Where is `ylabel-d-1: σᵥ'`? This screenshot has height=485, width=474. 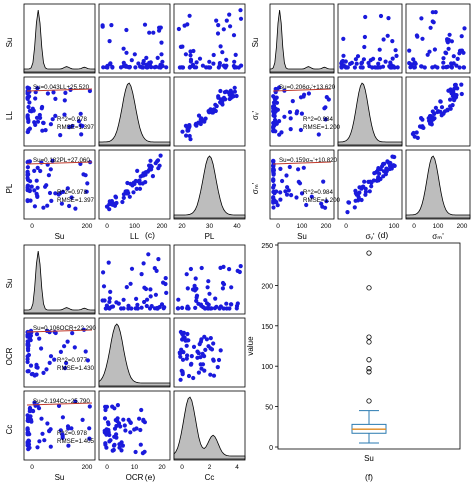
ylabel-d-1: σᵥ' is located at coordinates (255, 116).